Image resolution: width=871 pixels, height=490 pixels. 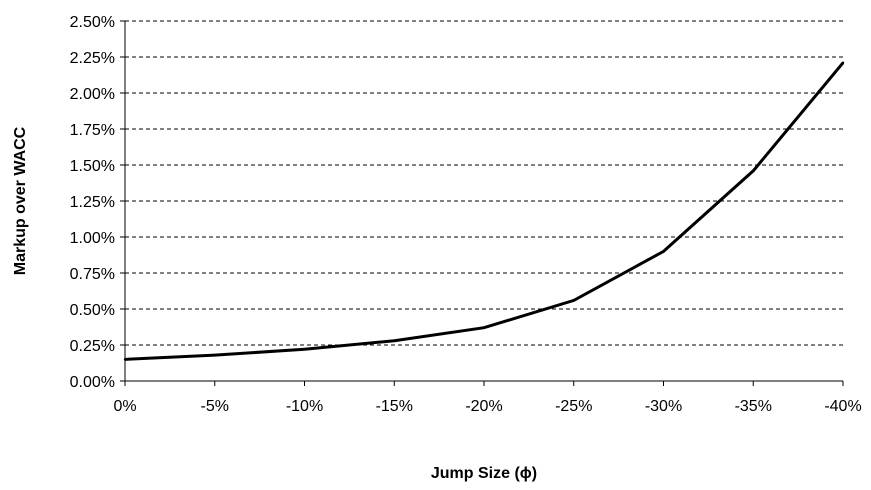 I want to click on y-tick-label-2: 0.50%, so click(x=92, y=310).